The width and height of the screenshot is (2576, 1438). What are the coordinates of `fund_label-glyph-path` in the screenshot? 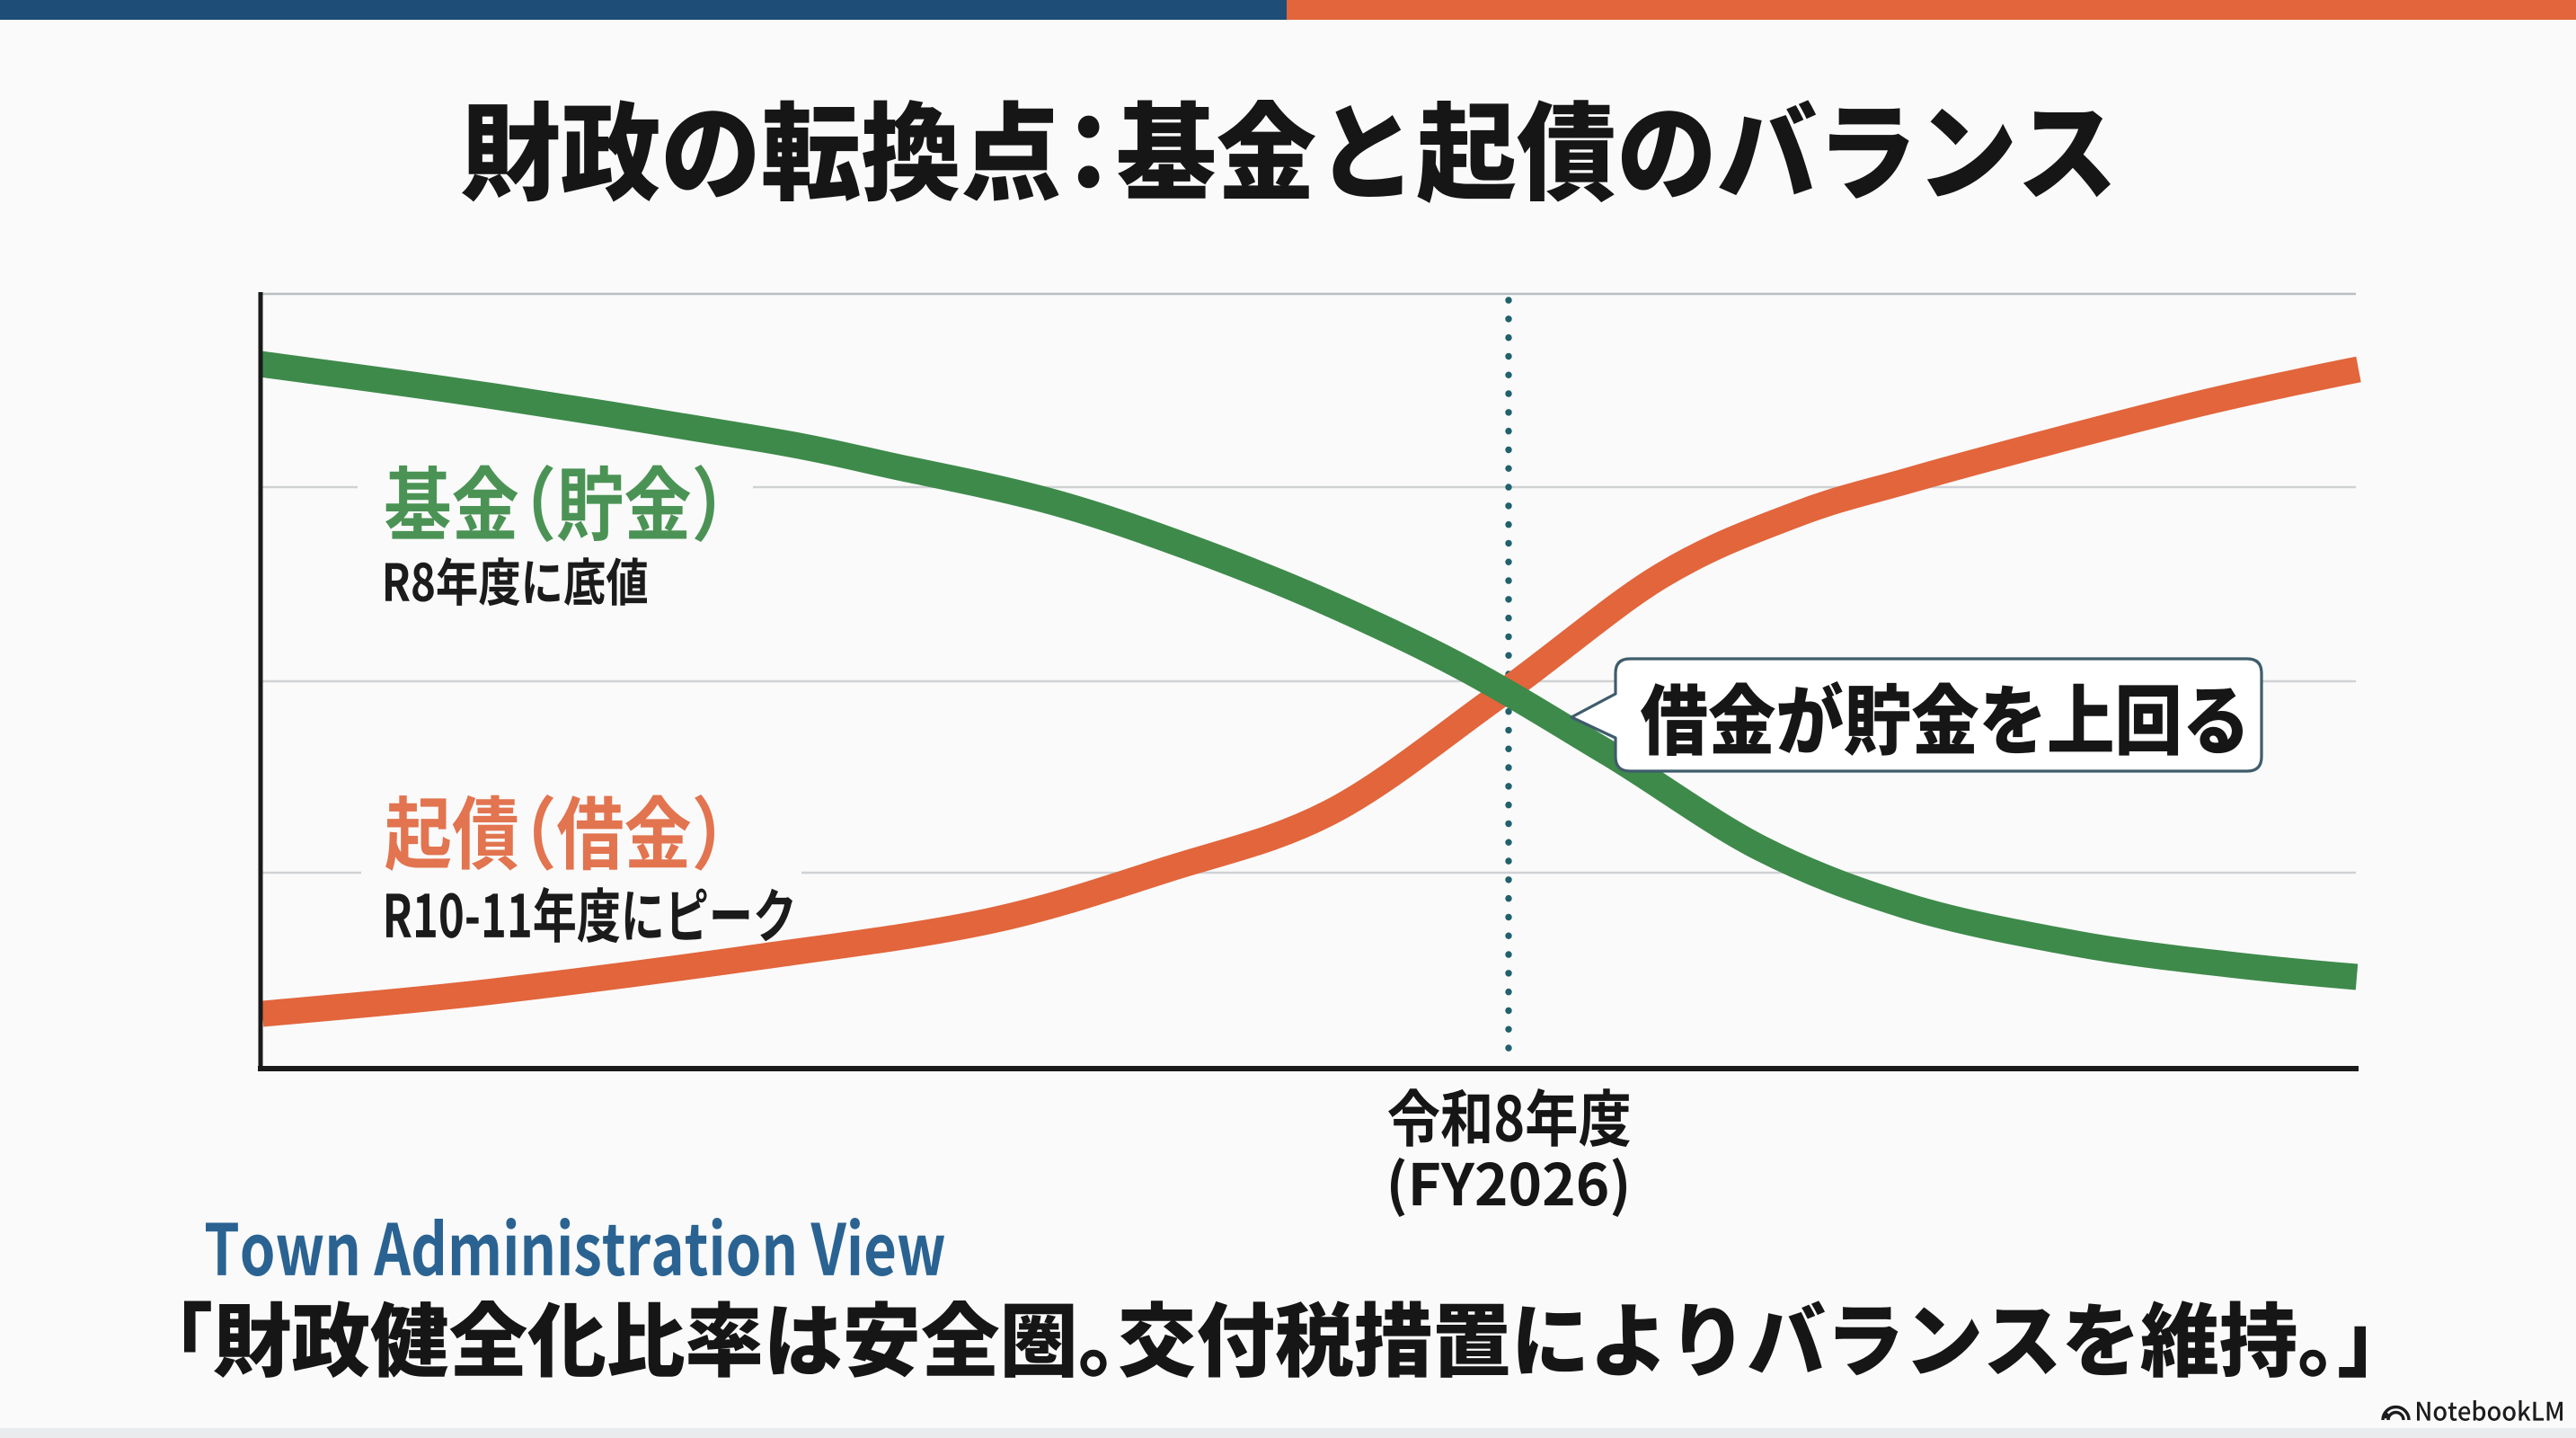 It's located at (550, 503).